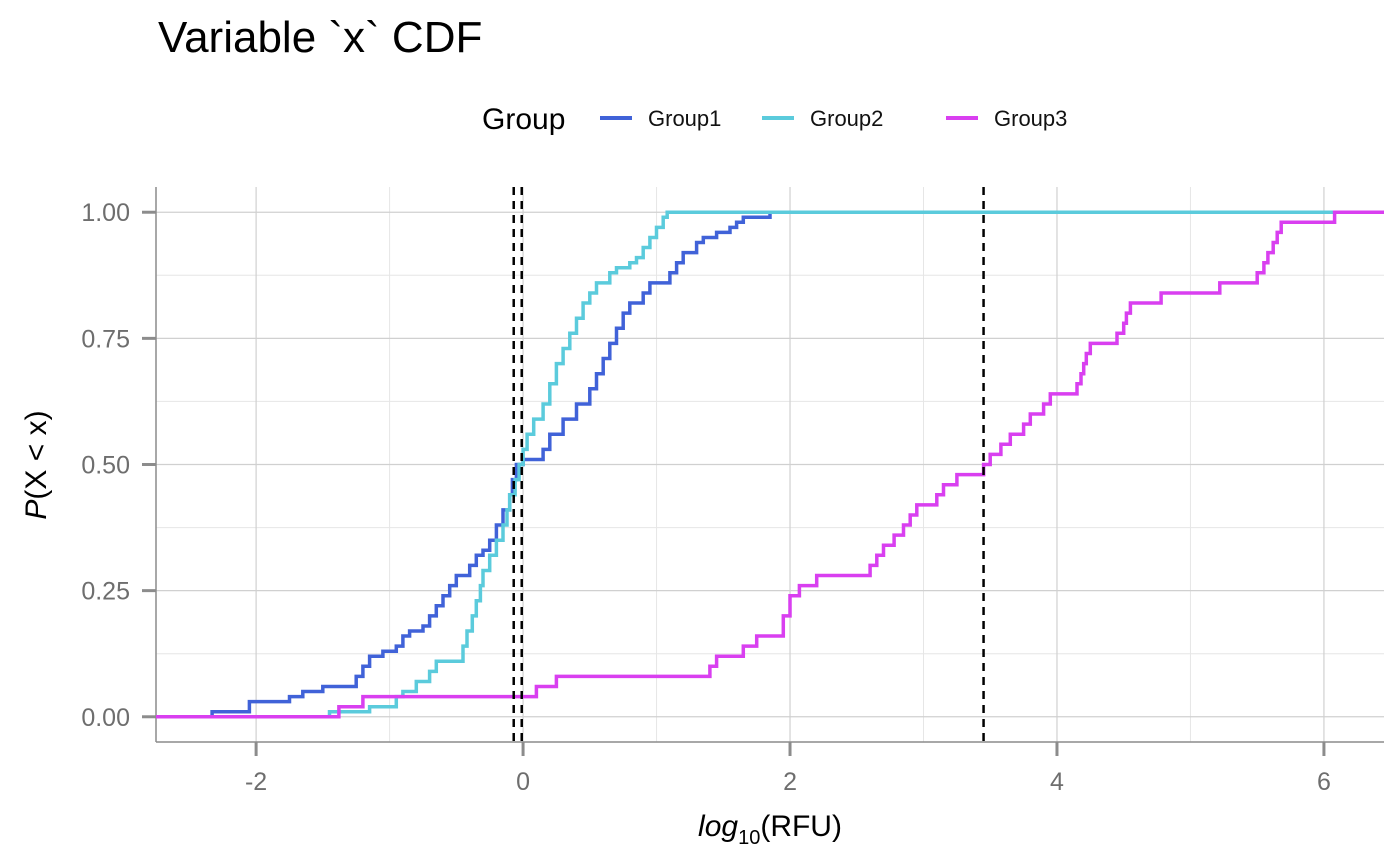 The height and width of the screenshot is (866, 1400). Describe the element at coordinates (1057, 782) in the screenshot. I see `x-tick-label: 4` at that location.